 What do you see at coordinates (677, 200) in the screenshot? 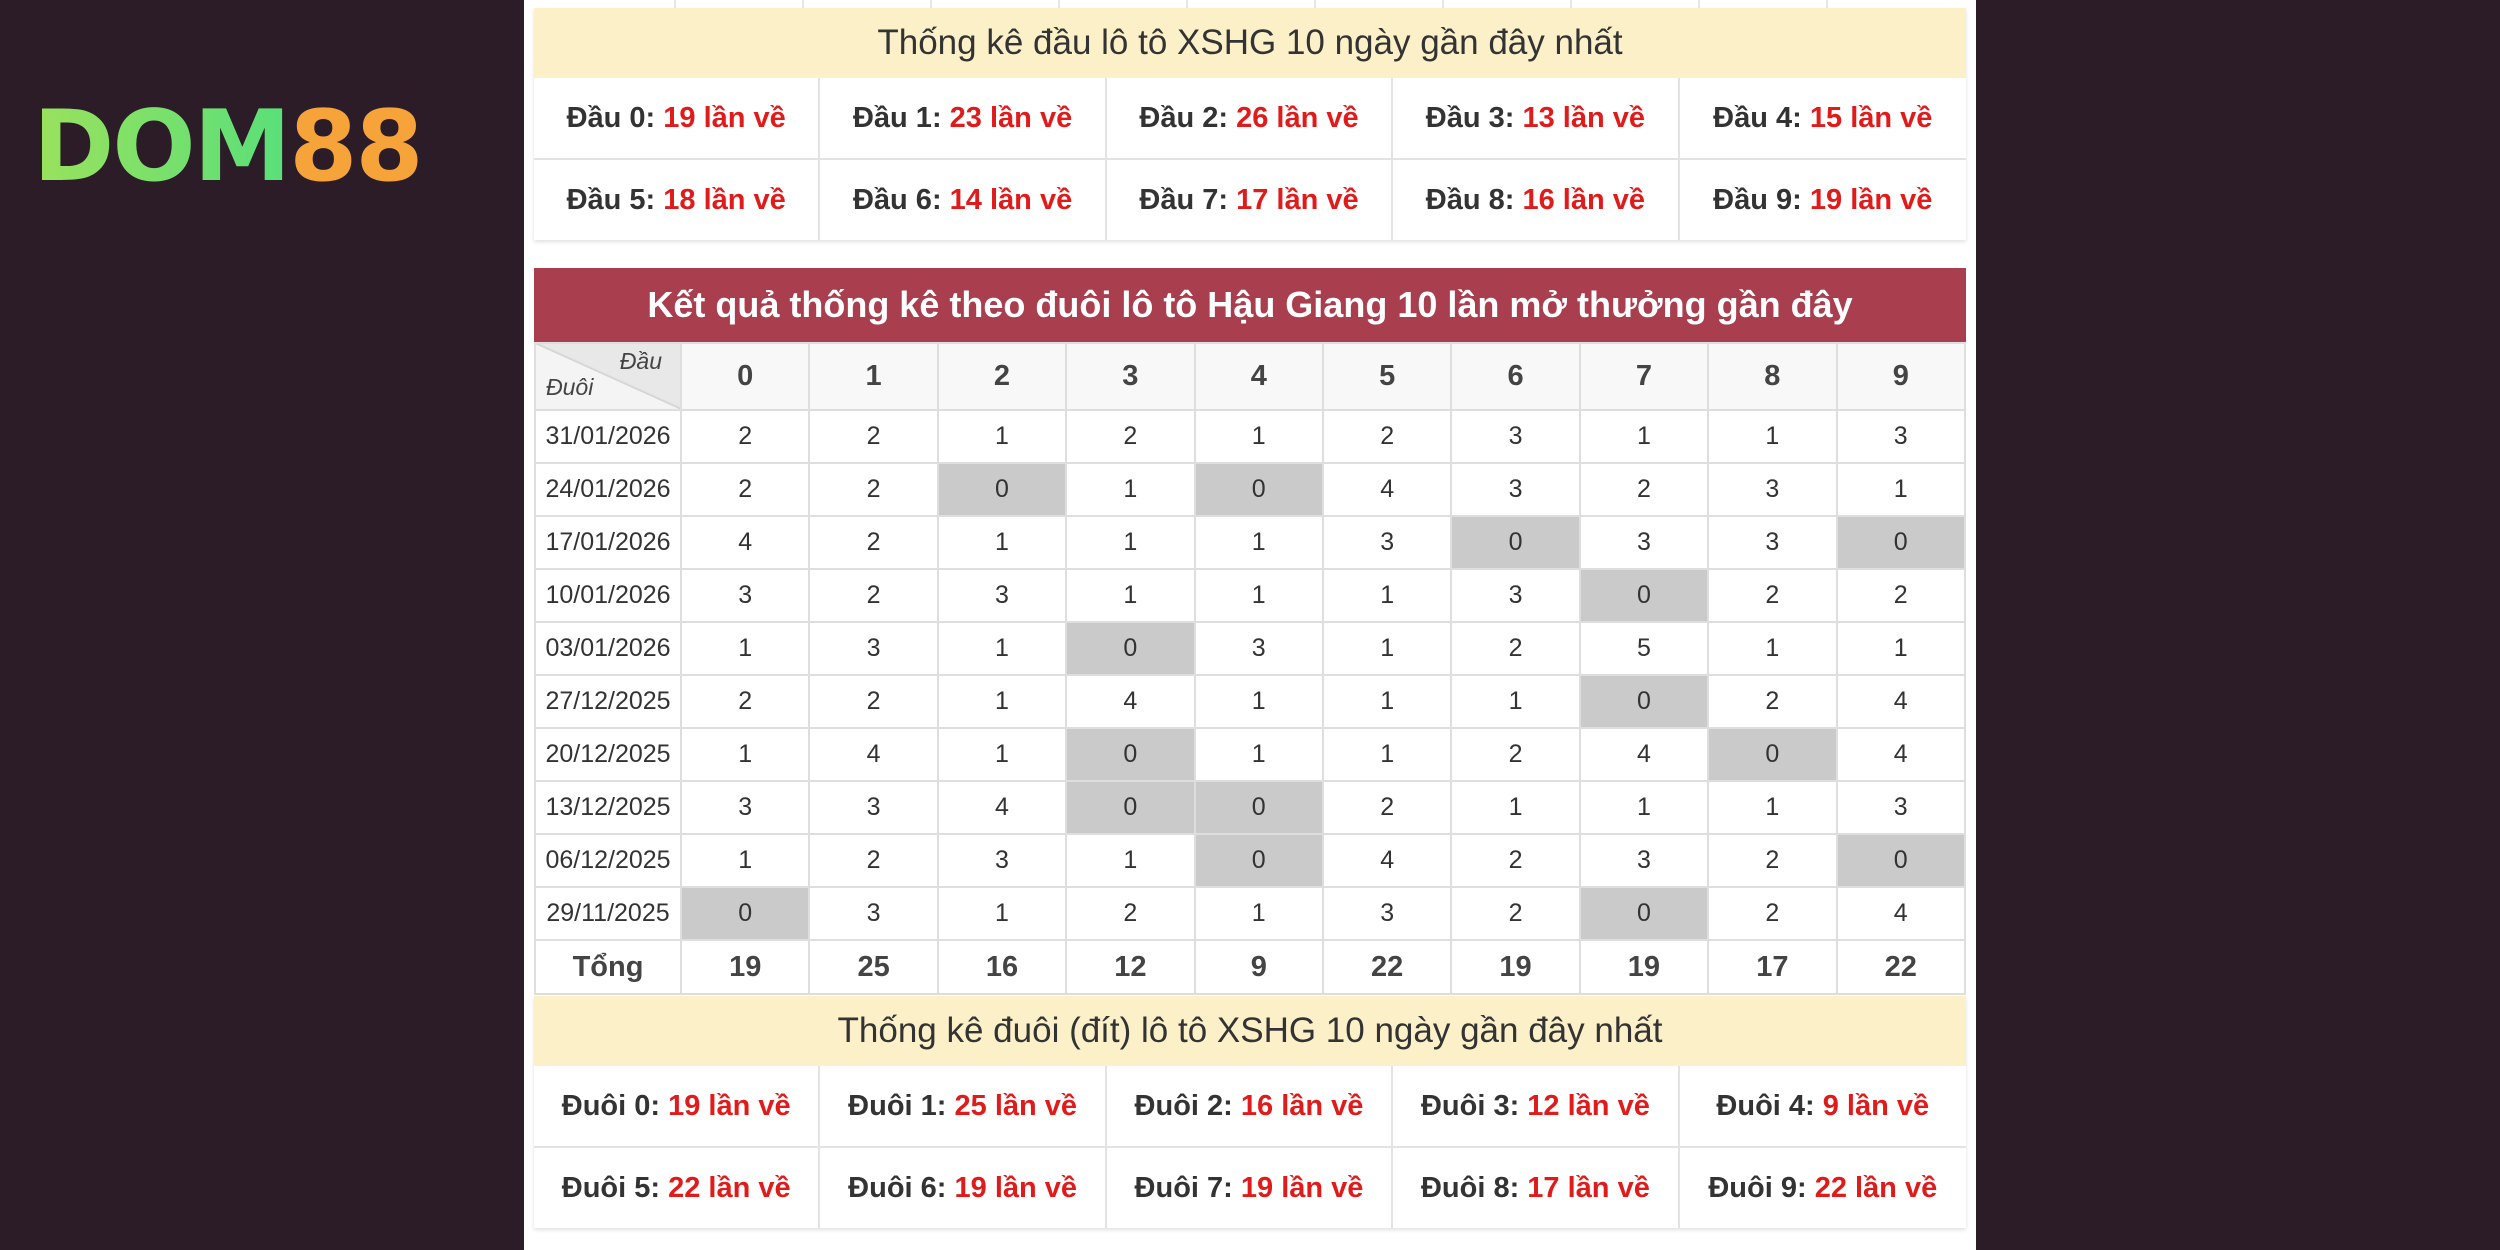
I see `head-stat-item: Đầu 5: 18 lần về` at bounding box center [677, 200].